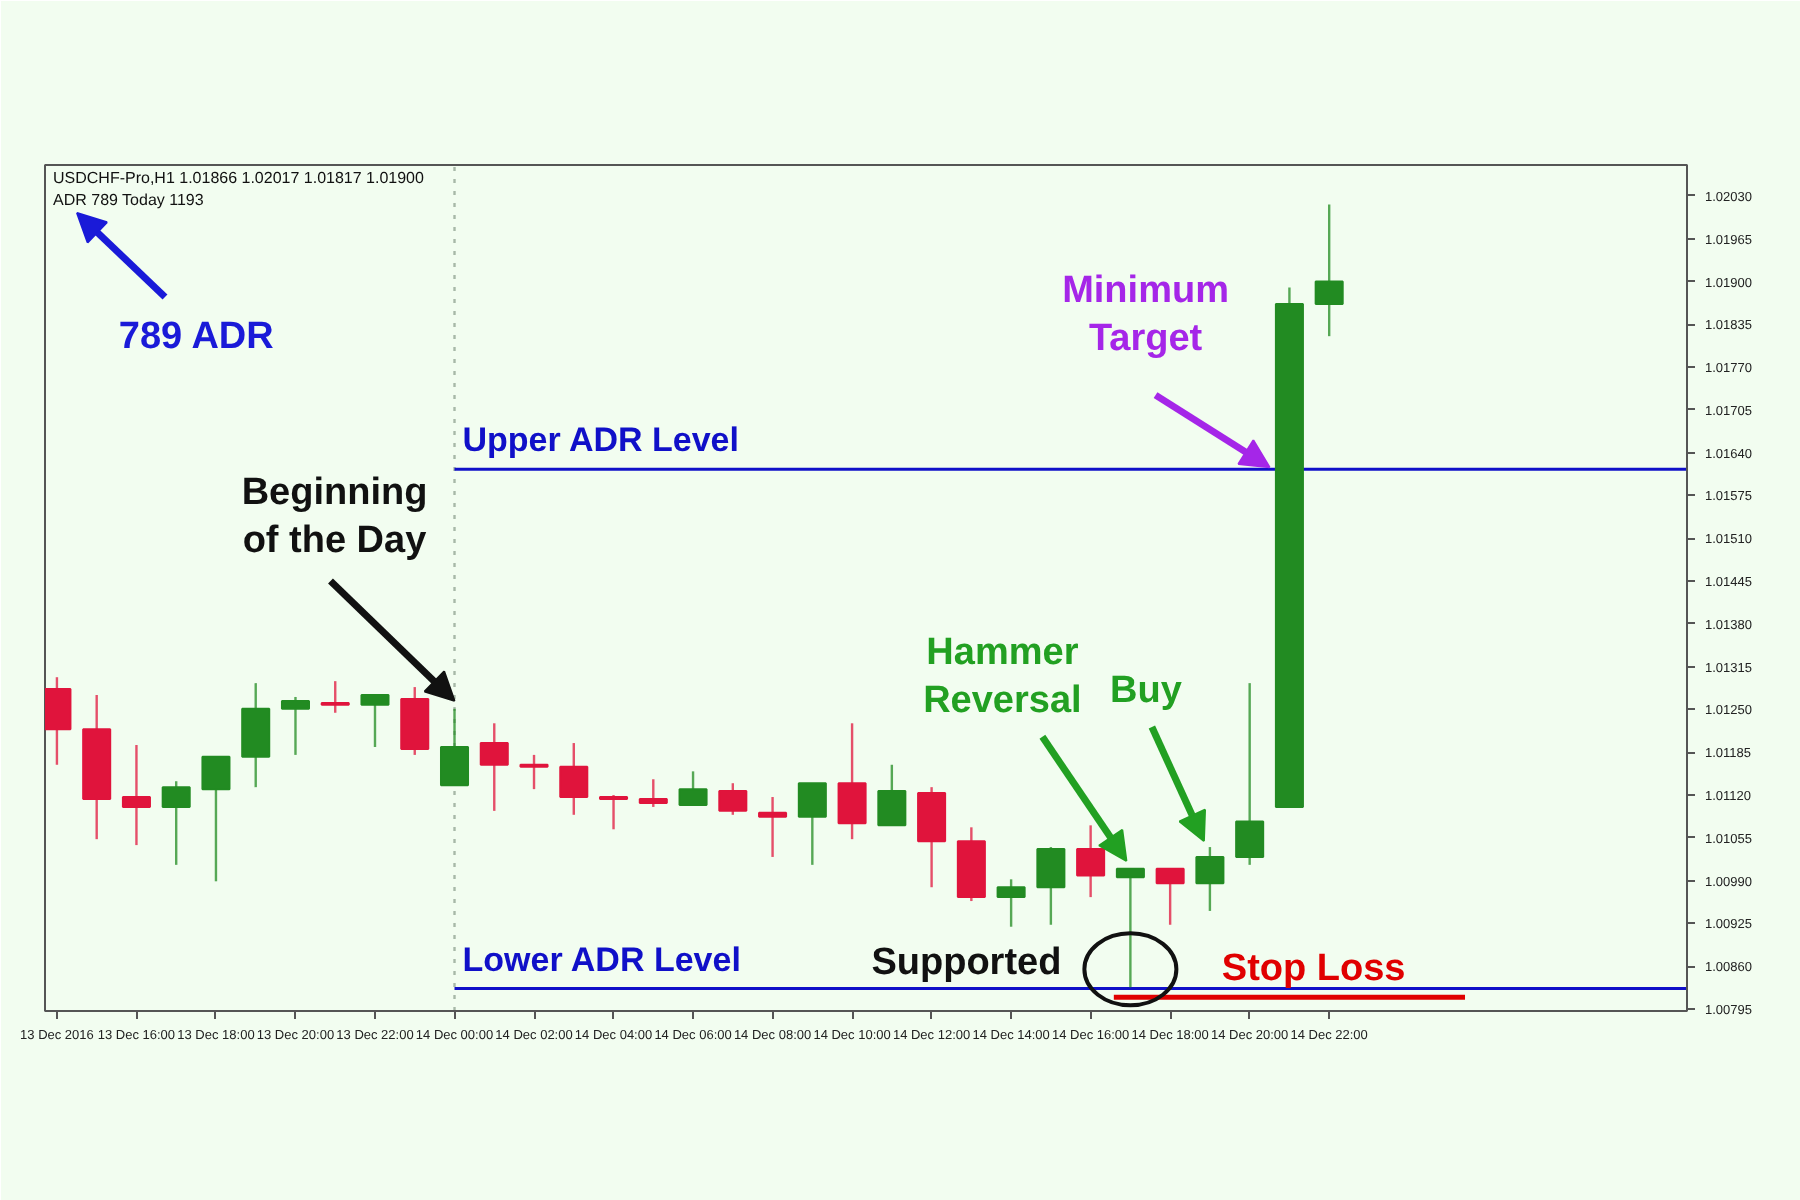 Image resolution: width=1800 pixels, height=1200 pixels. What do you see at coordinates (334, 517) in the screenshot?
I see `annotation: Beginning of the Day` at bounding box center [334, 517].